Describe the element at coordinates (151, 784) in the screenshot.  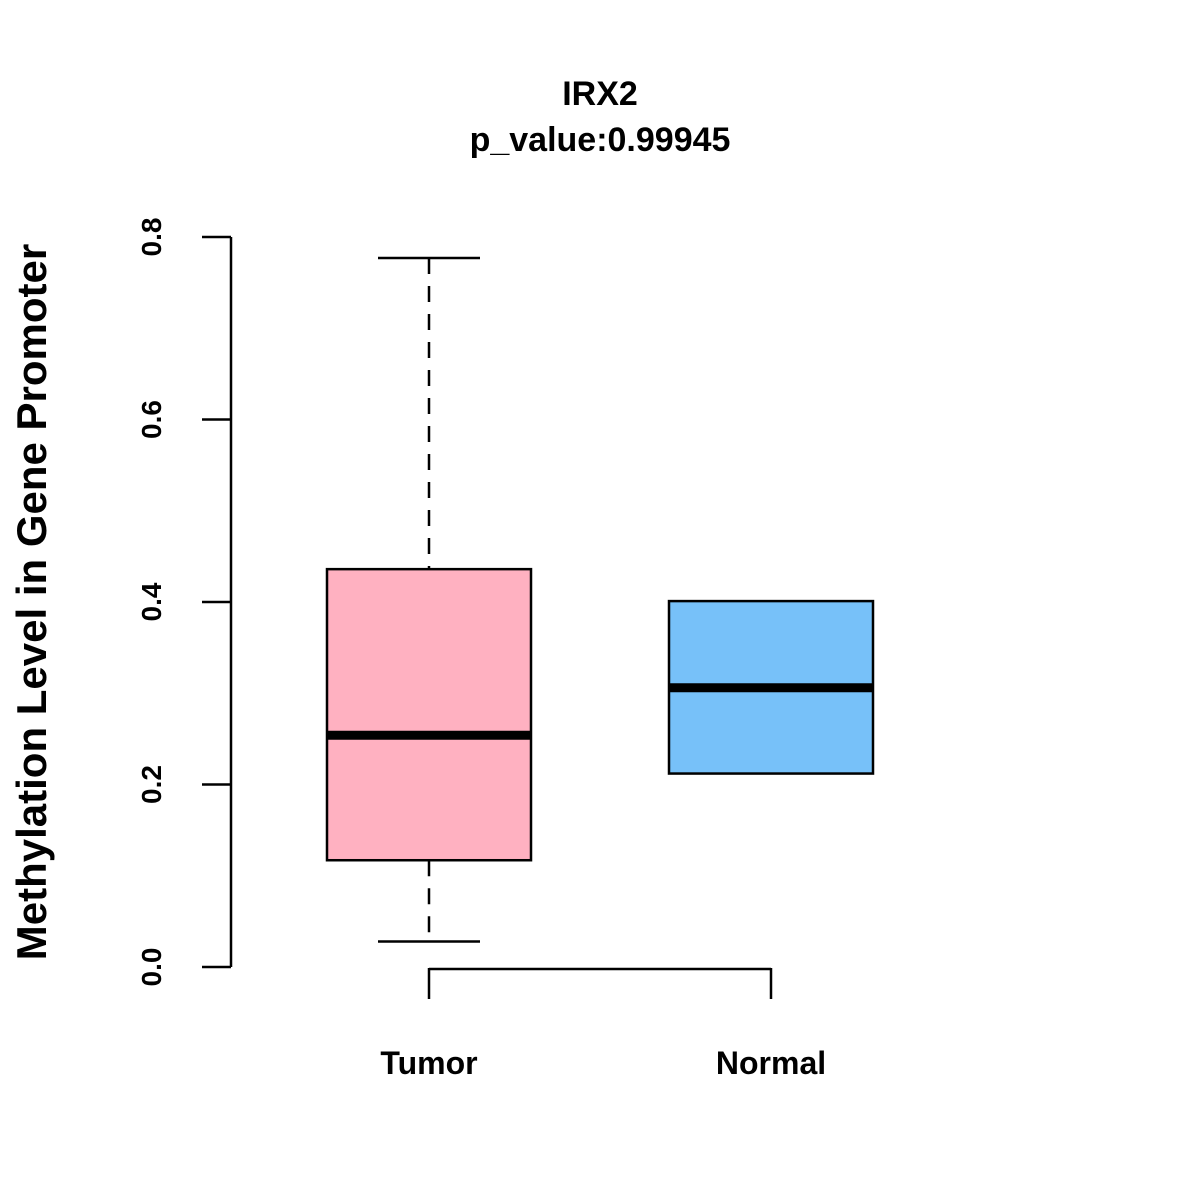
I see `y-tick-label: 0.2` at that location.